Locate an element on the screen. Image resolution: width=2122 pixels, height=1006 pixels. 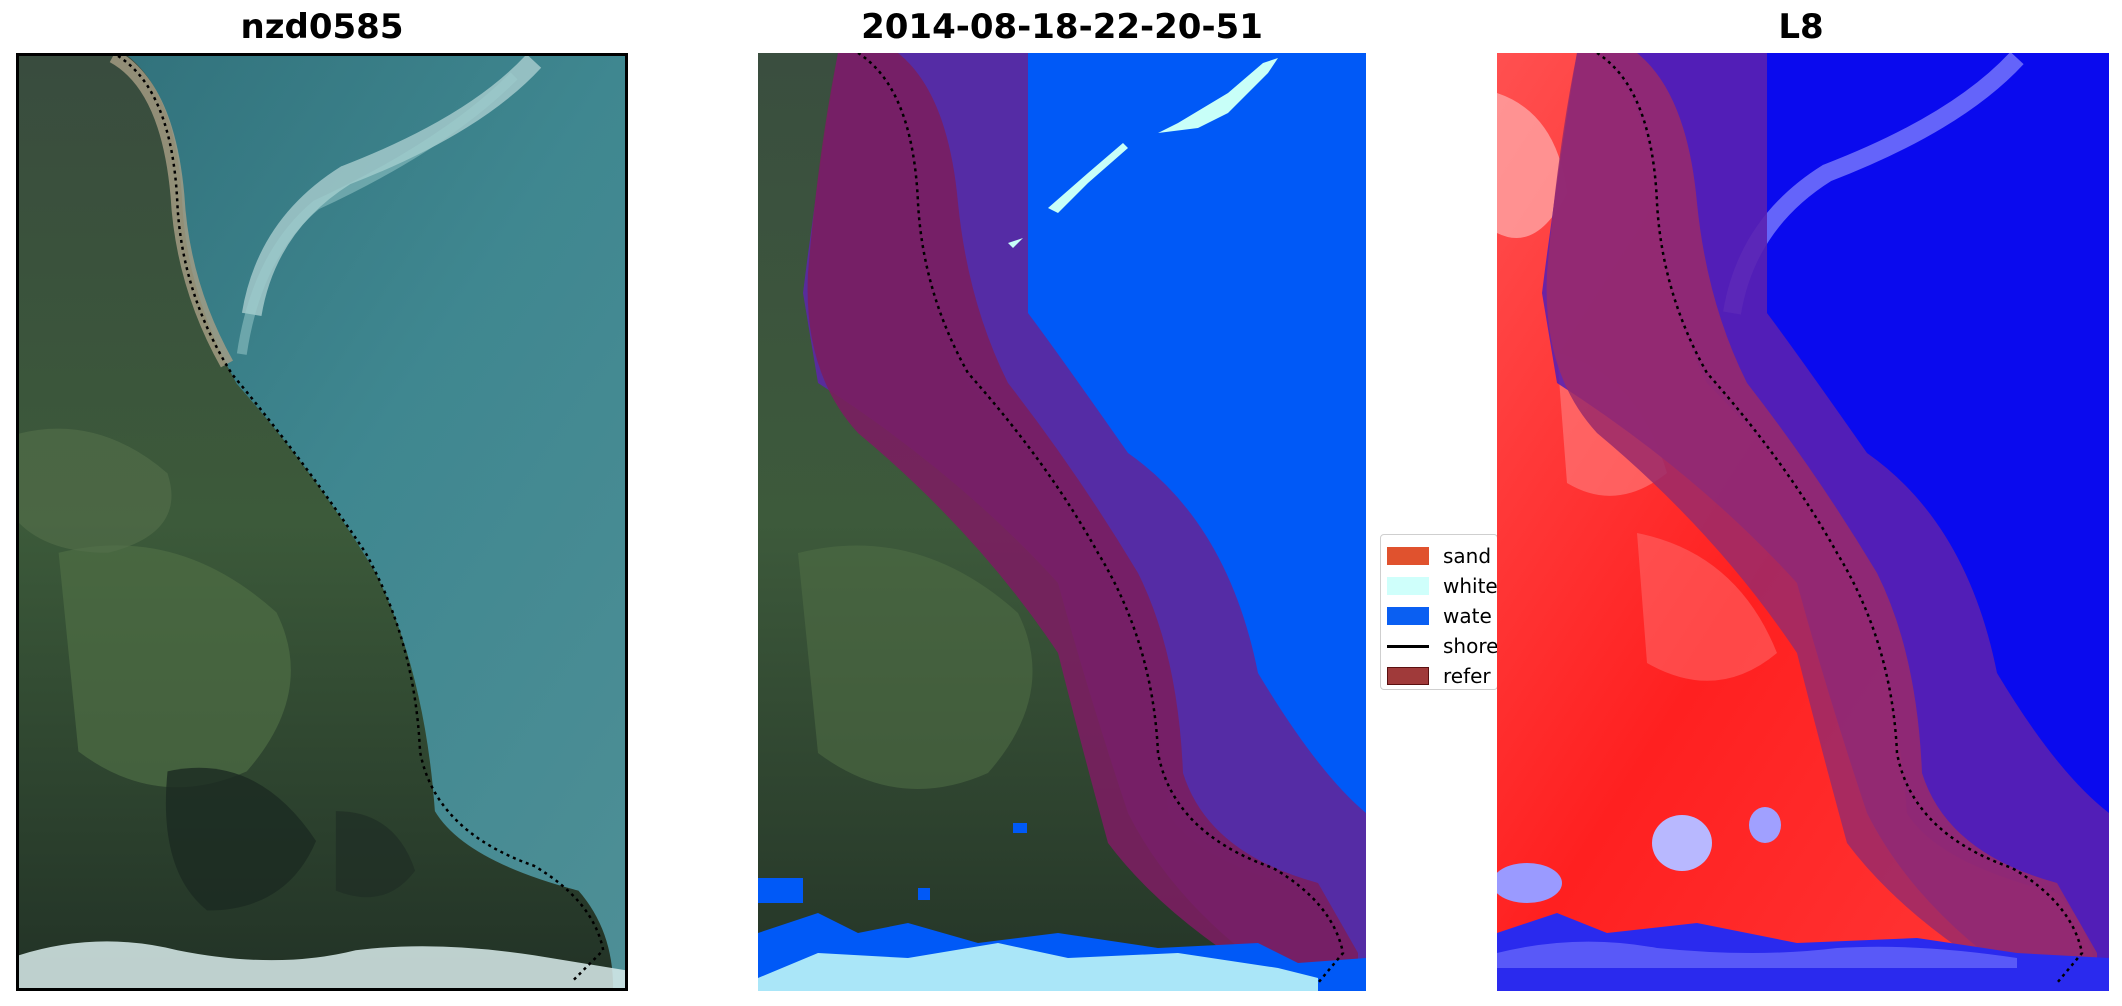
legend-item-whitewater: white is located at coordinates (1442, 586).